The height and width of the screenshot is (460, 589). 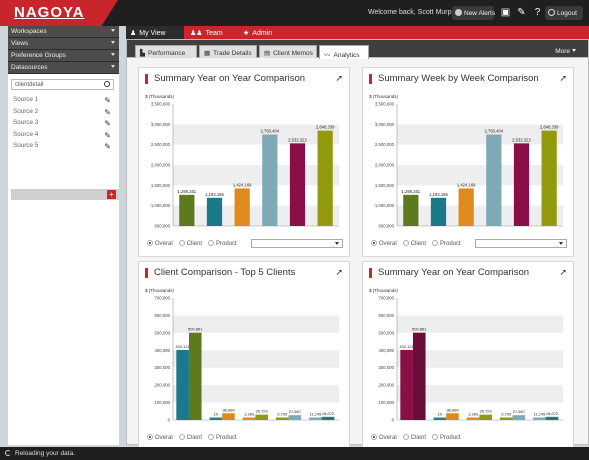 I want to click on search-value: clientdetail, so click(x=29, y=85).